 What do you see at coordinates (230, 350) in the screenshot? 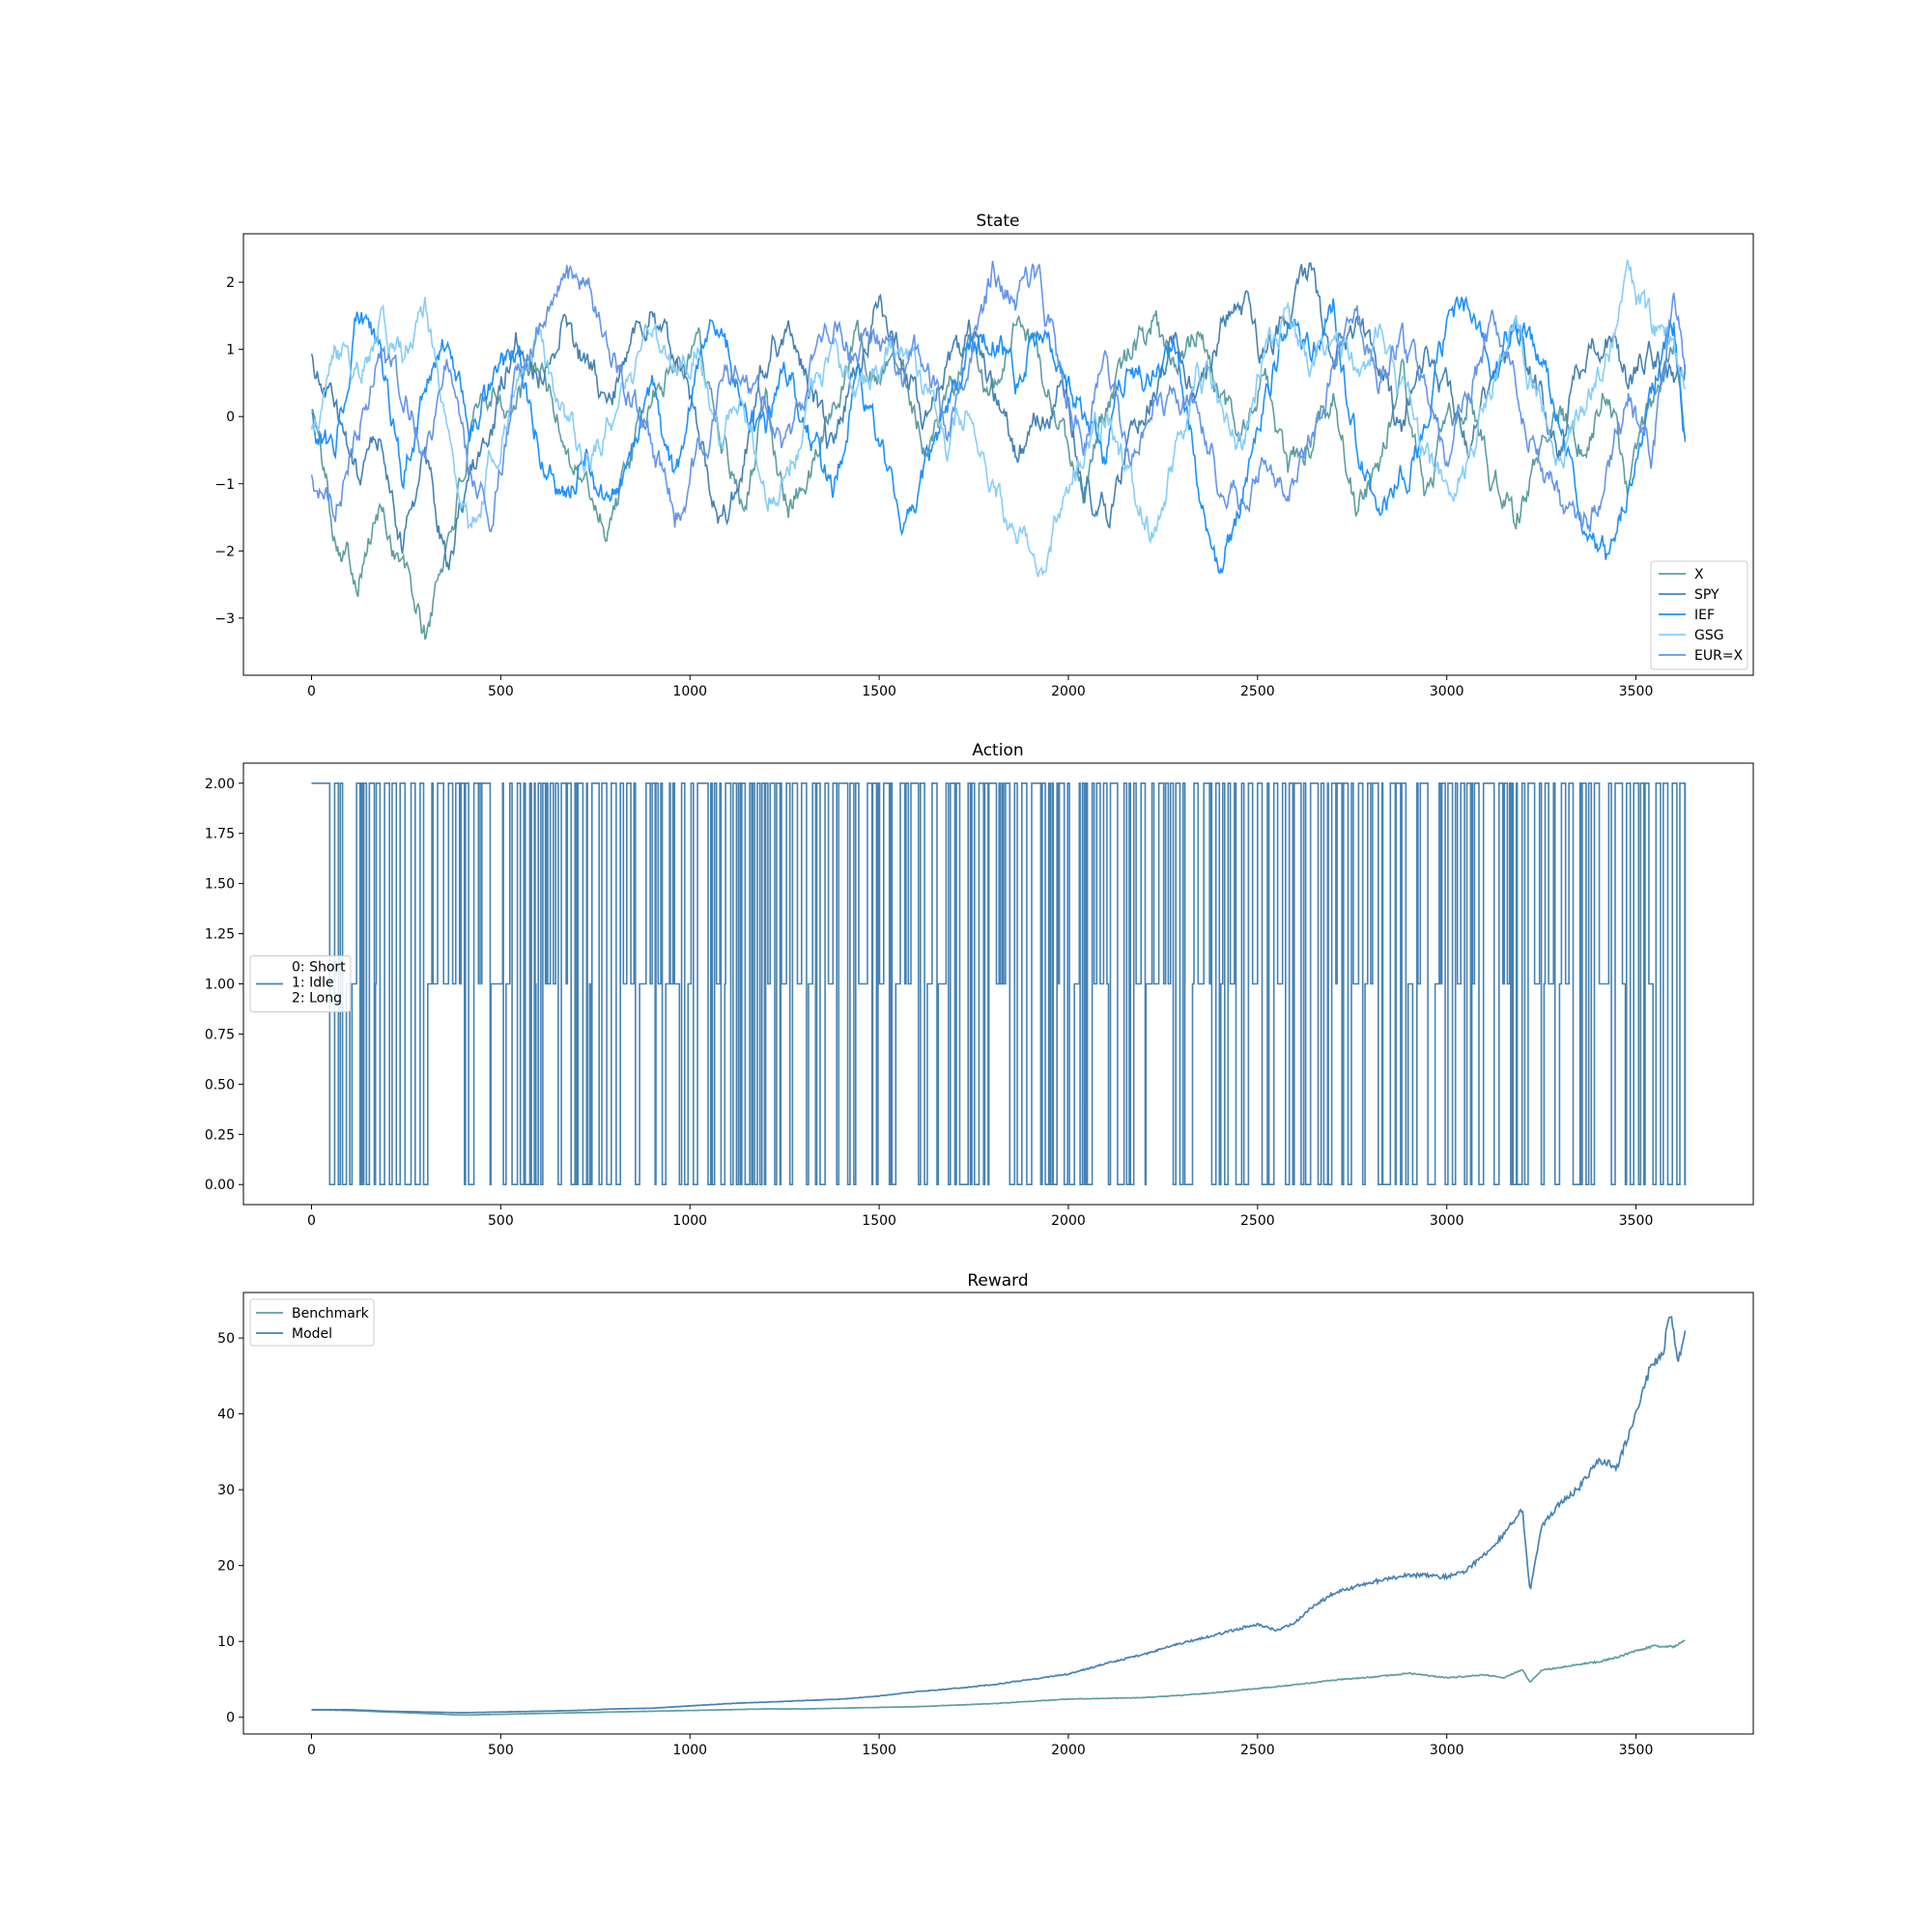
I see `y-tick-label: 1` at bounding box center [230, 350].